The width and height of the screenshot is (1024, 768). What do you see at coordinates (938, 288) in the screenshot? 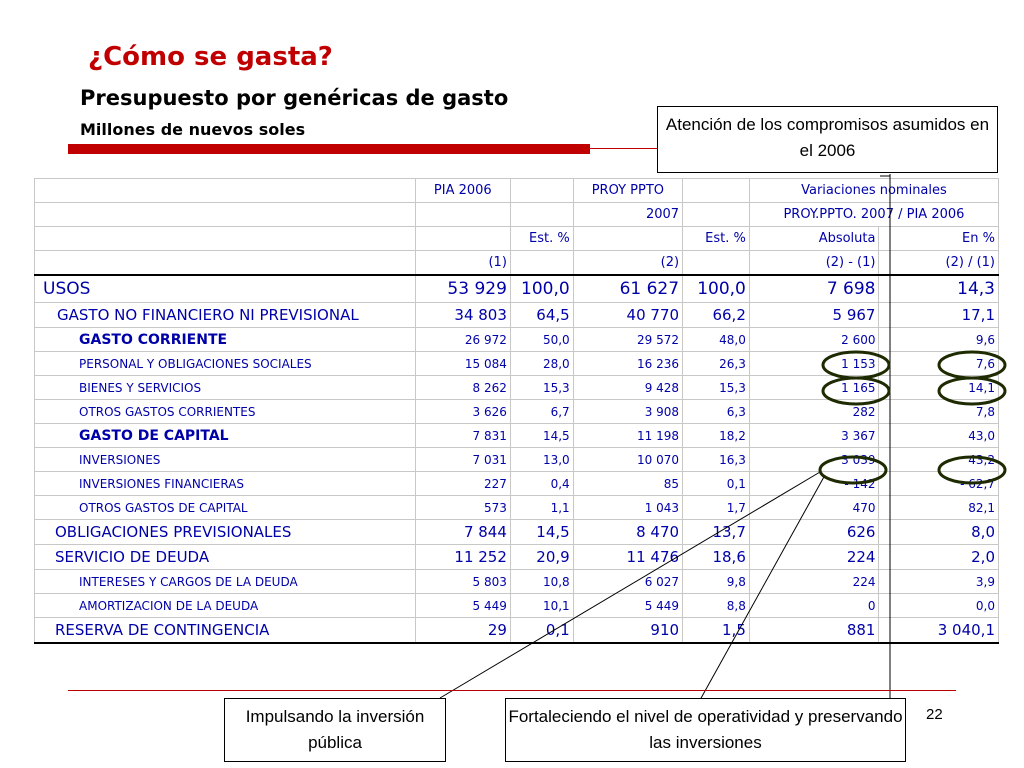
I see `cell-pct: 14,3` at bounding box center [938, 288].